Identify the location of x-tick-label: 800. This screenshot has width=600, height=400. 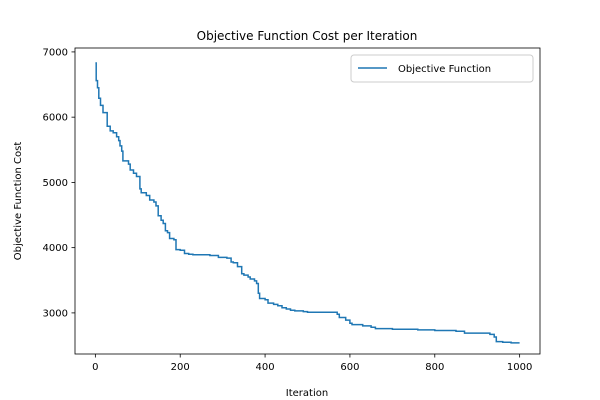
(434, 367).